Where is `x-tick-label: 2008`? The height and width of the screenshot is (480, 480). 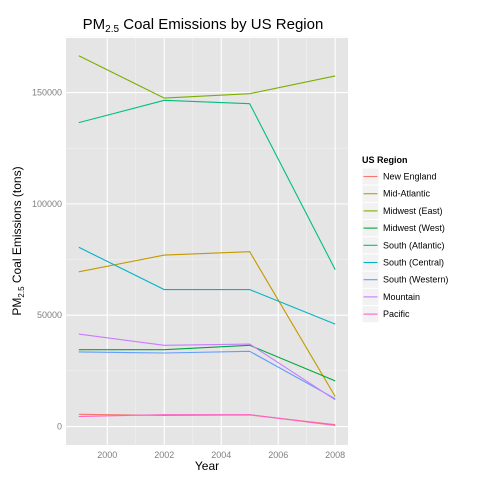 x-tick-label: 2008 is located at coordinates (335, 455).